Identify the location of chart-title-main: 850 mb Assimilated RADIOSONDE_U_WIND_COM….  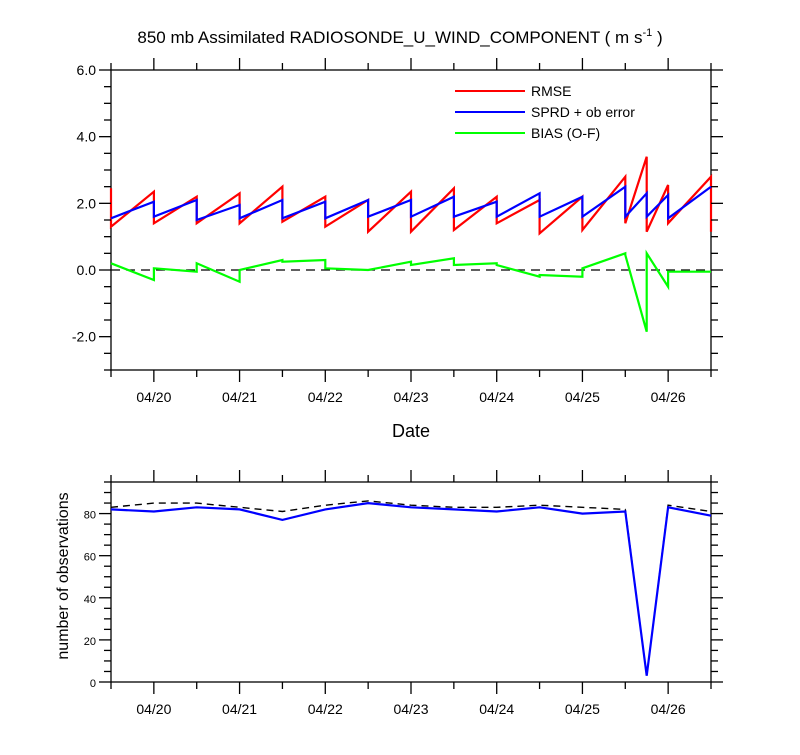
(389, 37).